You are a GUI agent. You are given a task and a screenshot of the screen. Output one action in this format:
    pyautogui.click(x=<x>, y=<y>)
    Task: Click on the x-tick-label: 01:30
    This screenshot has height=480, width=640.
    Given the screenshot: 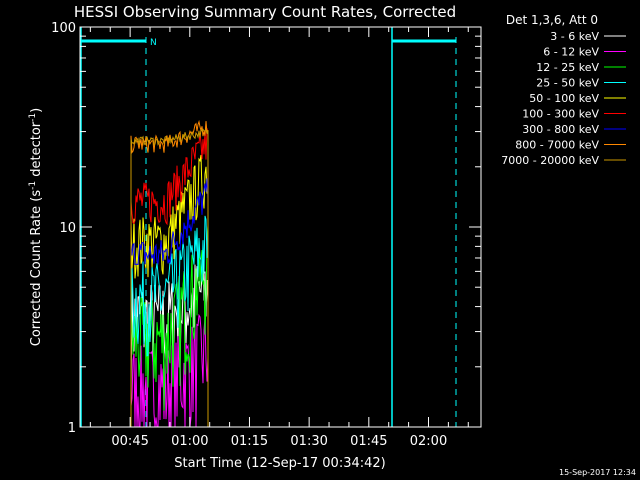 What is the action you would take?
    pyautogui.click(x=308, y=441)
    